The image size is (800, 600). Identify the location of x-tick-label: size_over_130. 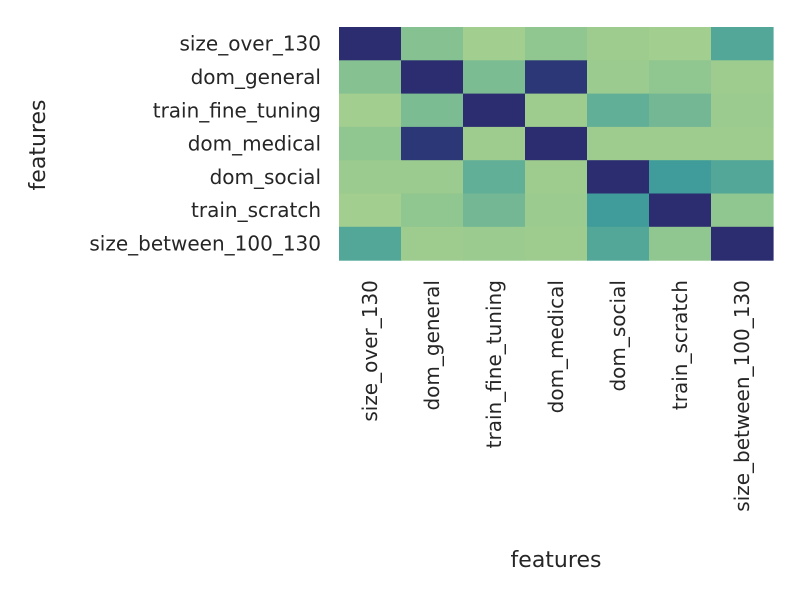
(370, 351).